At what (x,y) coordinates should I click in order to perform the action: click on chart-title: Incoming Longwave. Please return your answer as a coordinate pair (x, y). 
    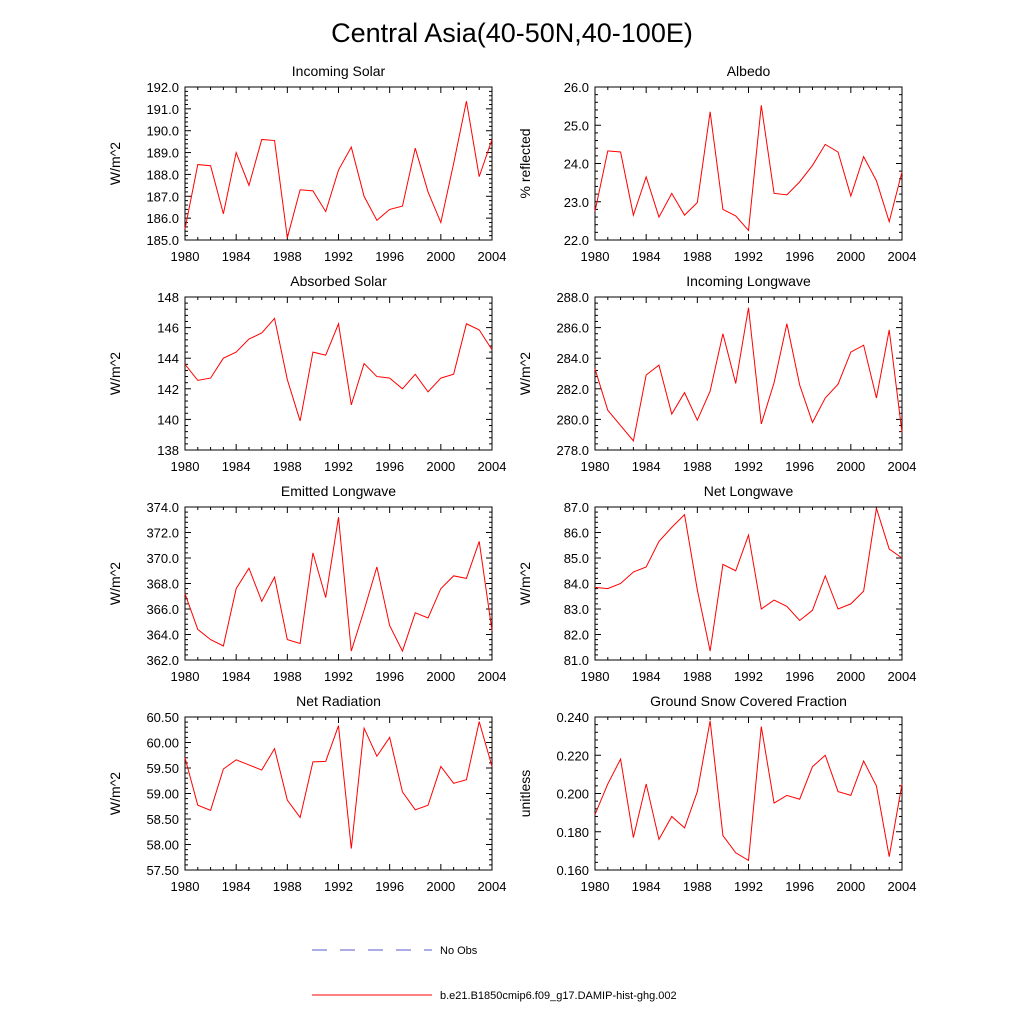
    Looking at the image, I should click on (748, 281).